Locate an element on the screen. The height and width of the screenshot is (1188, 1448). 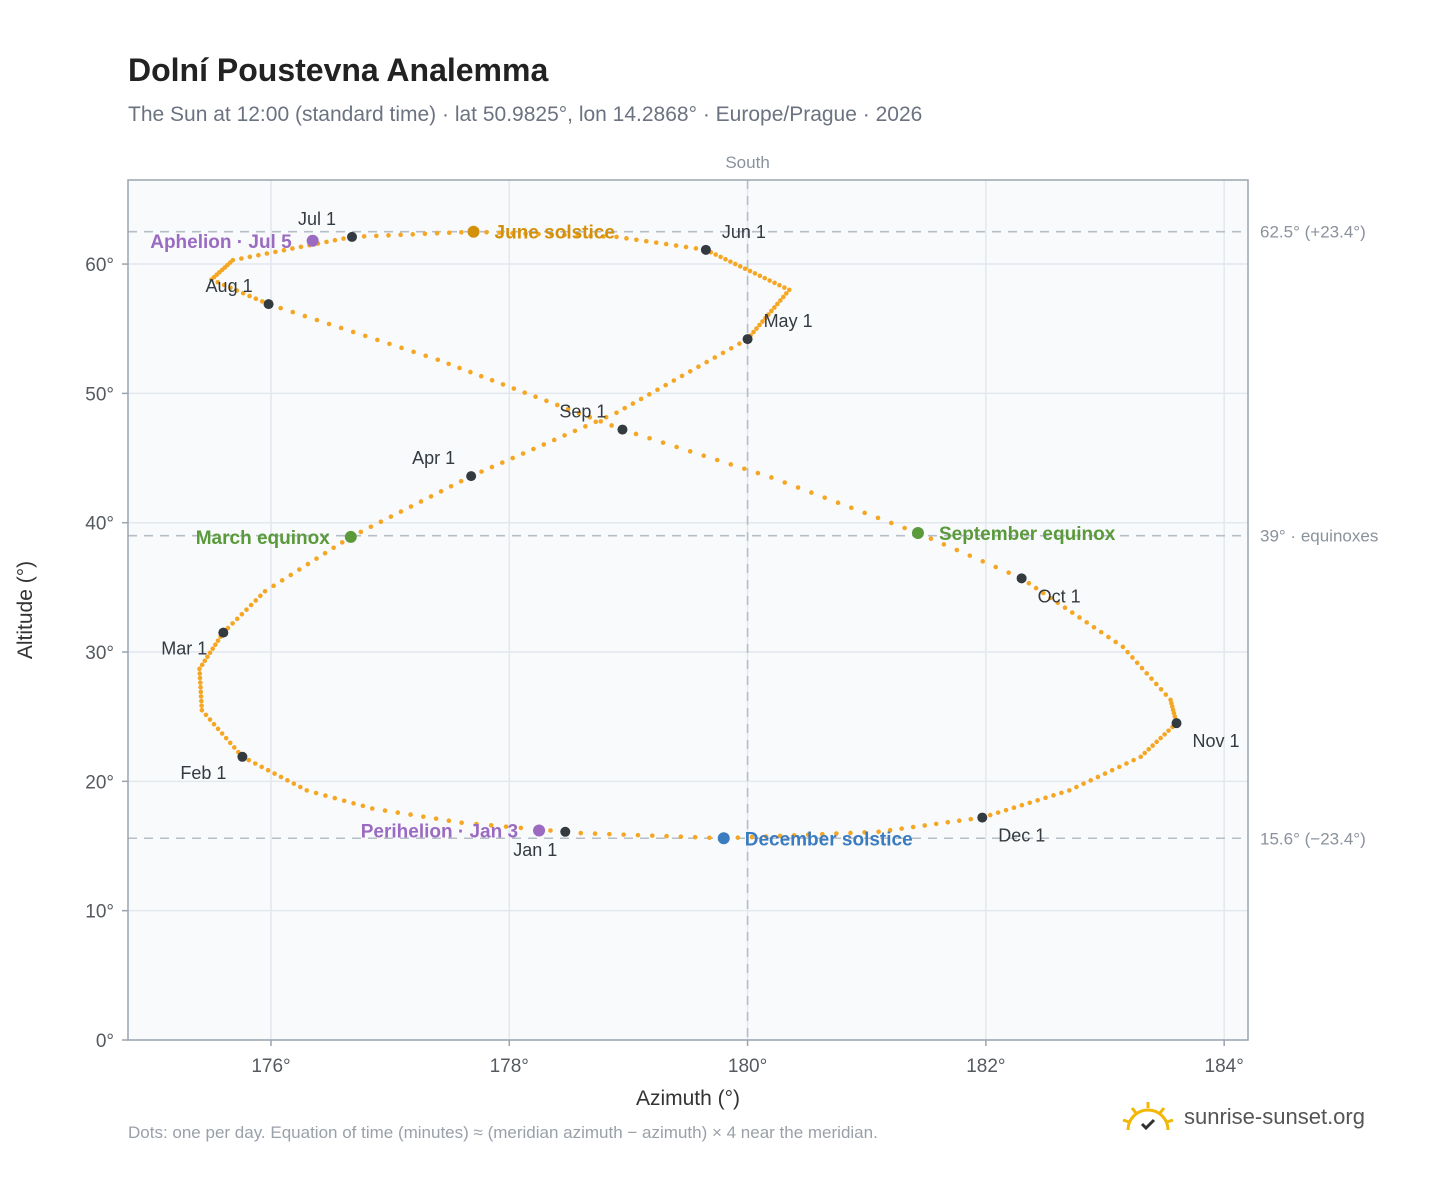
event-label: December solstice is located at coordinates (829, 839).